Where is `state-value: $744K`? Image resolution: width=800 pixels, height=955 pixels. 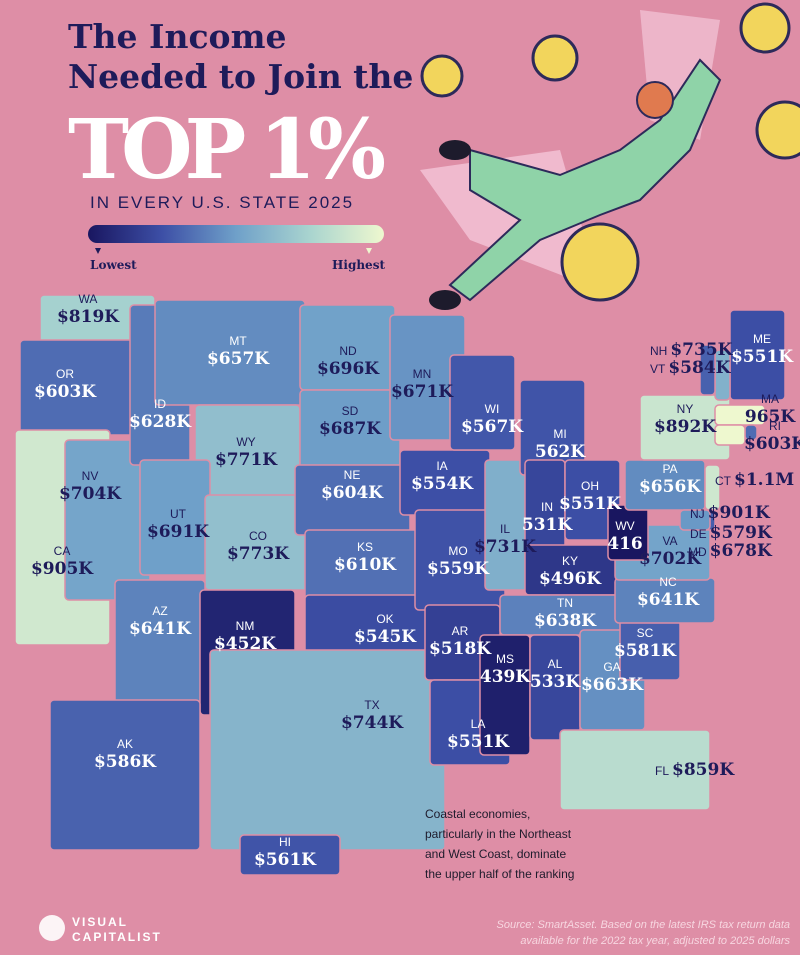 state-value: $744K is located at coordinates (372, 723).